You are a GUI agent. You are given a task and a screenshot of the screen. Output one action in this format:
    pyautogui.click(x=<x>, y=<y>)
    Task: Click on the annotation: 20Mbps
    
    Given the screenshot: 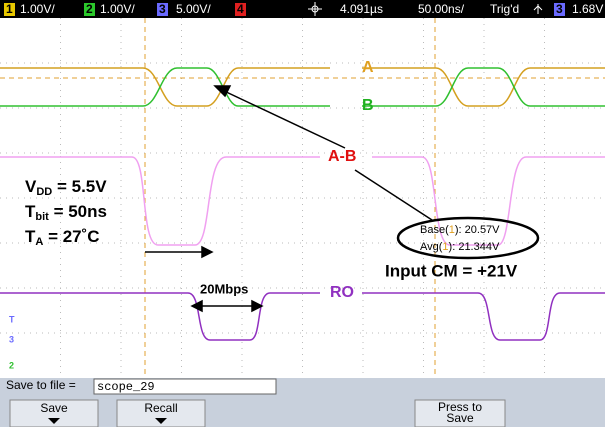 What is the action you would take?
    pyautogui.click(x=224, y=288)
    